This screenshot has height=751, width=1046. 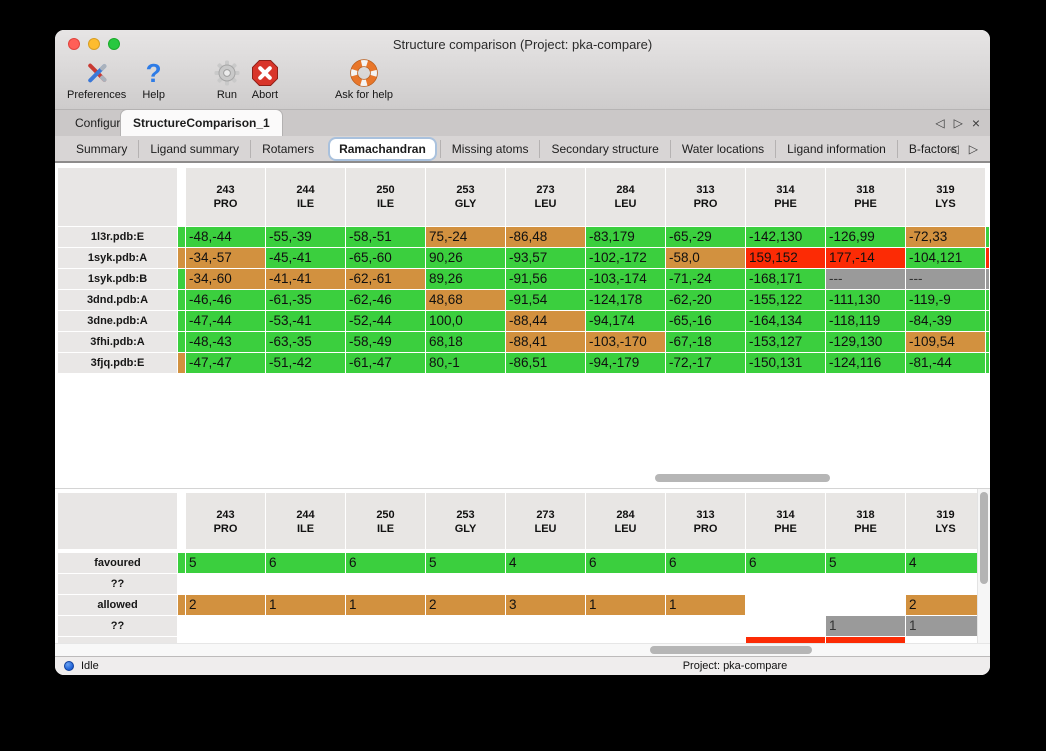 What do you see at coordinates (385, 363) in the screenshot?
I see `data-cell: -61,-47` at bounding box center [385, 363].